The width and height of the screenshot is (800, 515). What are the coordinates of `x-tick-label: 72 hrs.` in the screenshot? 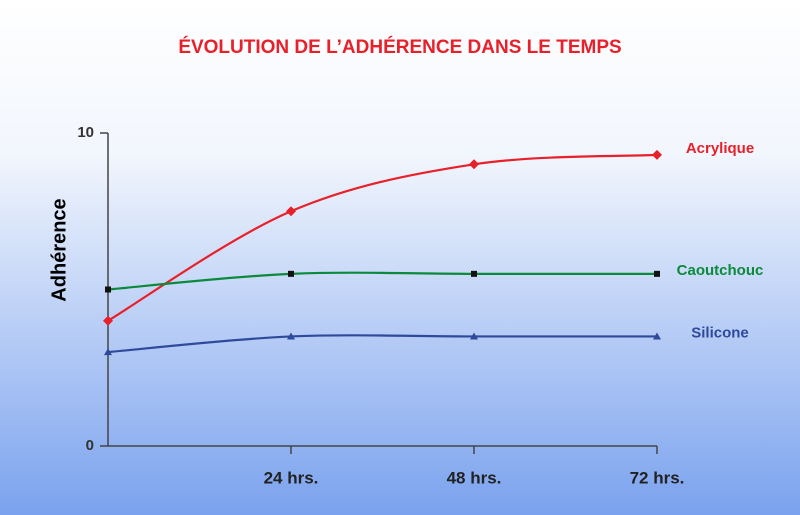 It's located at (657, 477).